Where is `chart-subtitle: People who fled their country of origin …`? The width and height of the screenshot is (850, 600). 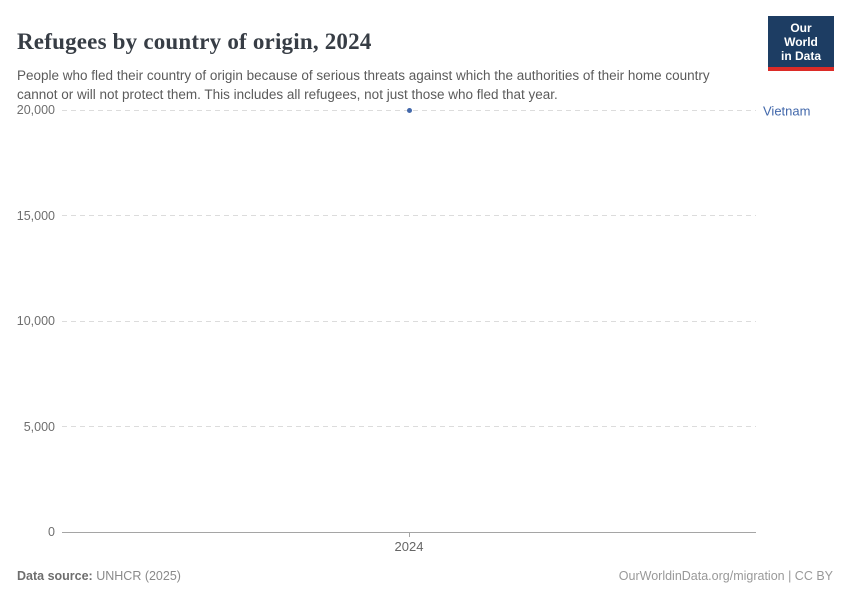 chart-subtitle: People who fled their country of origin … is located at coordinates (363, 84).